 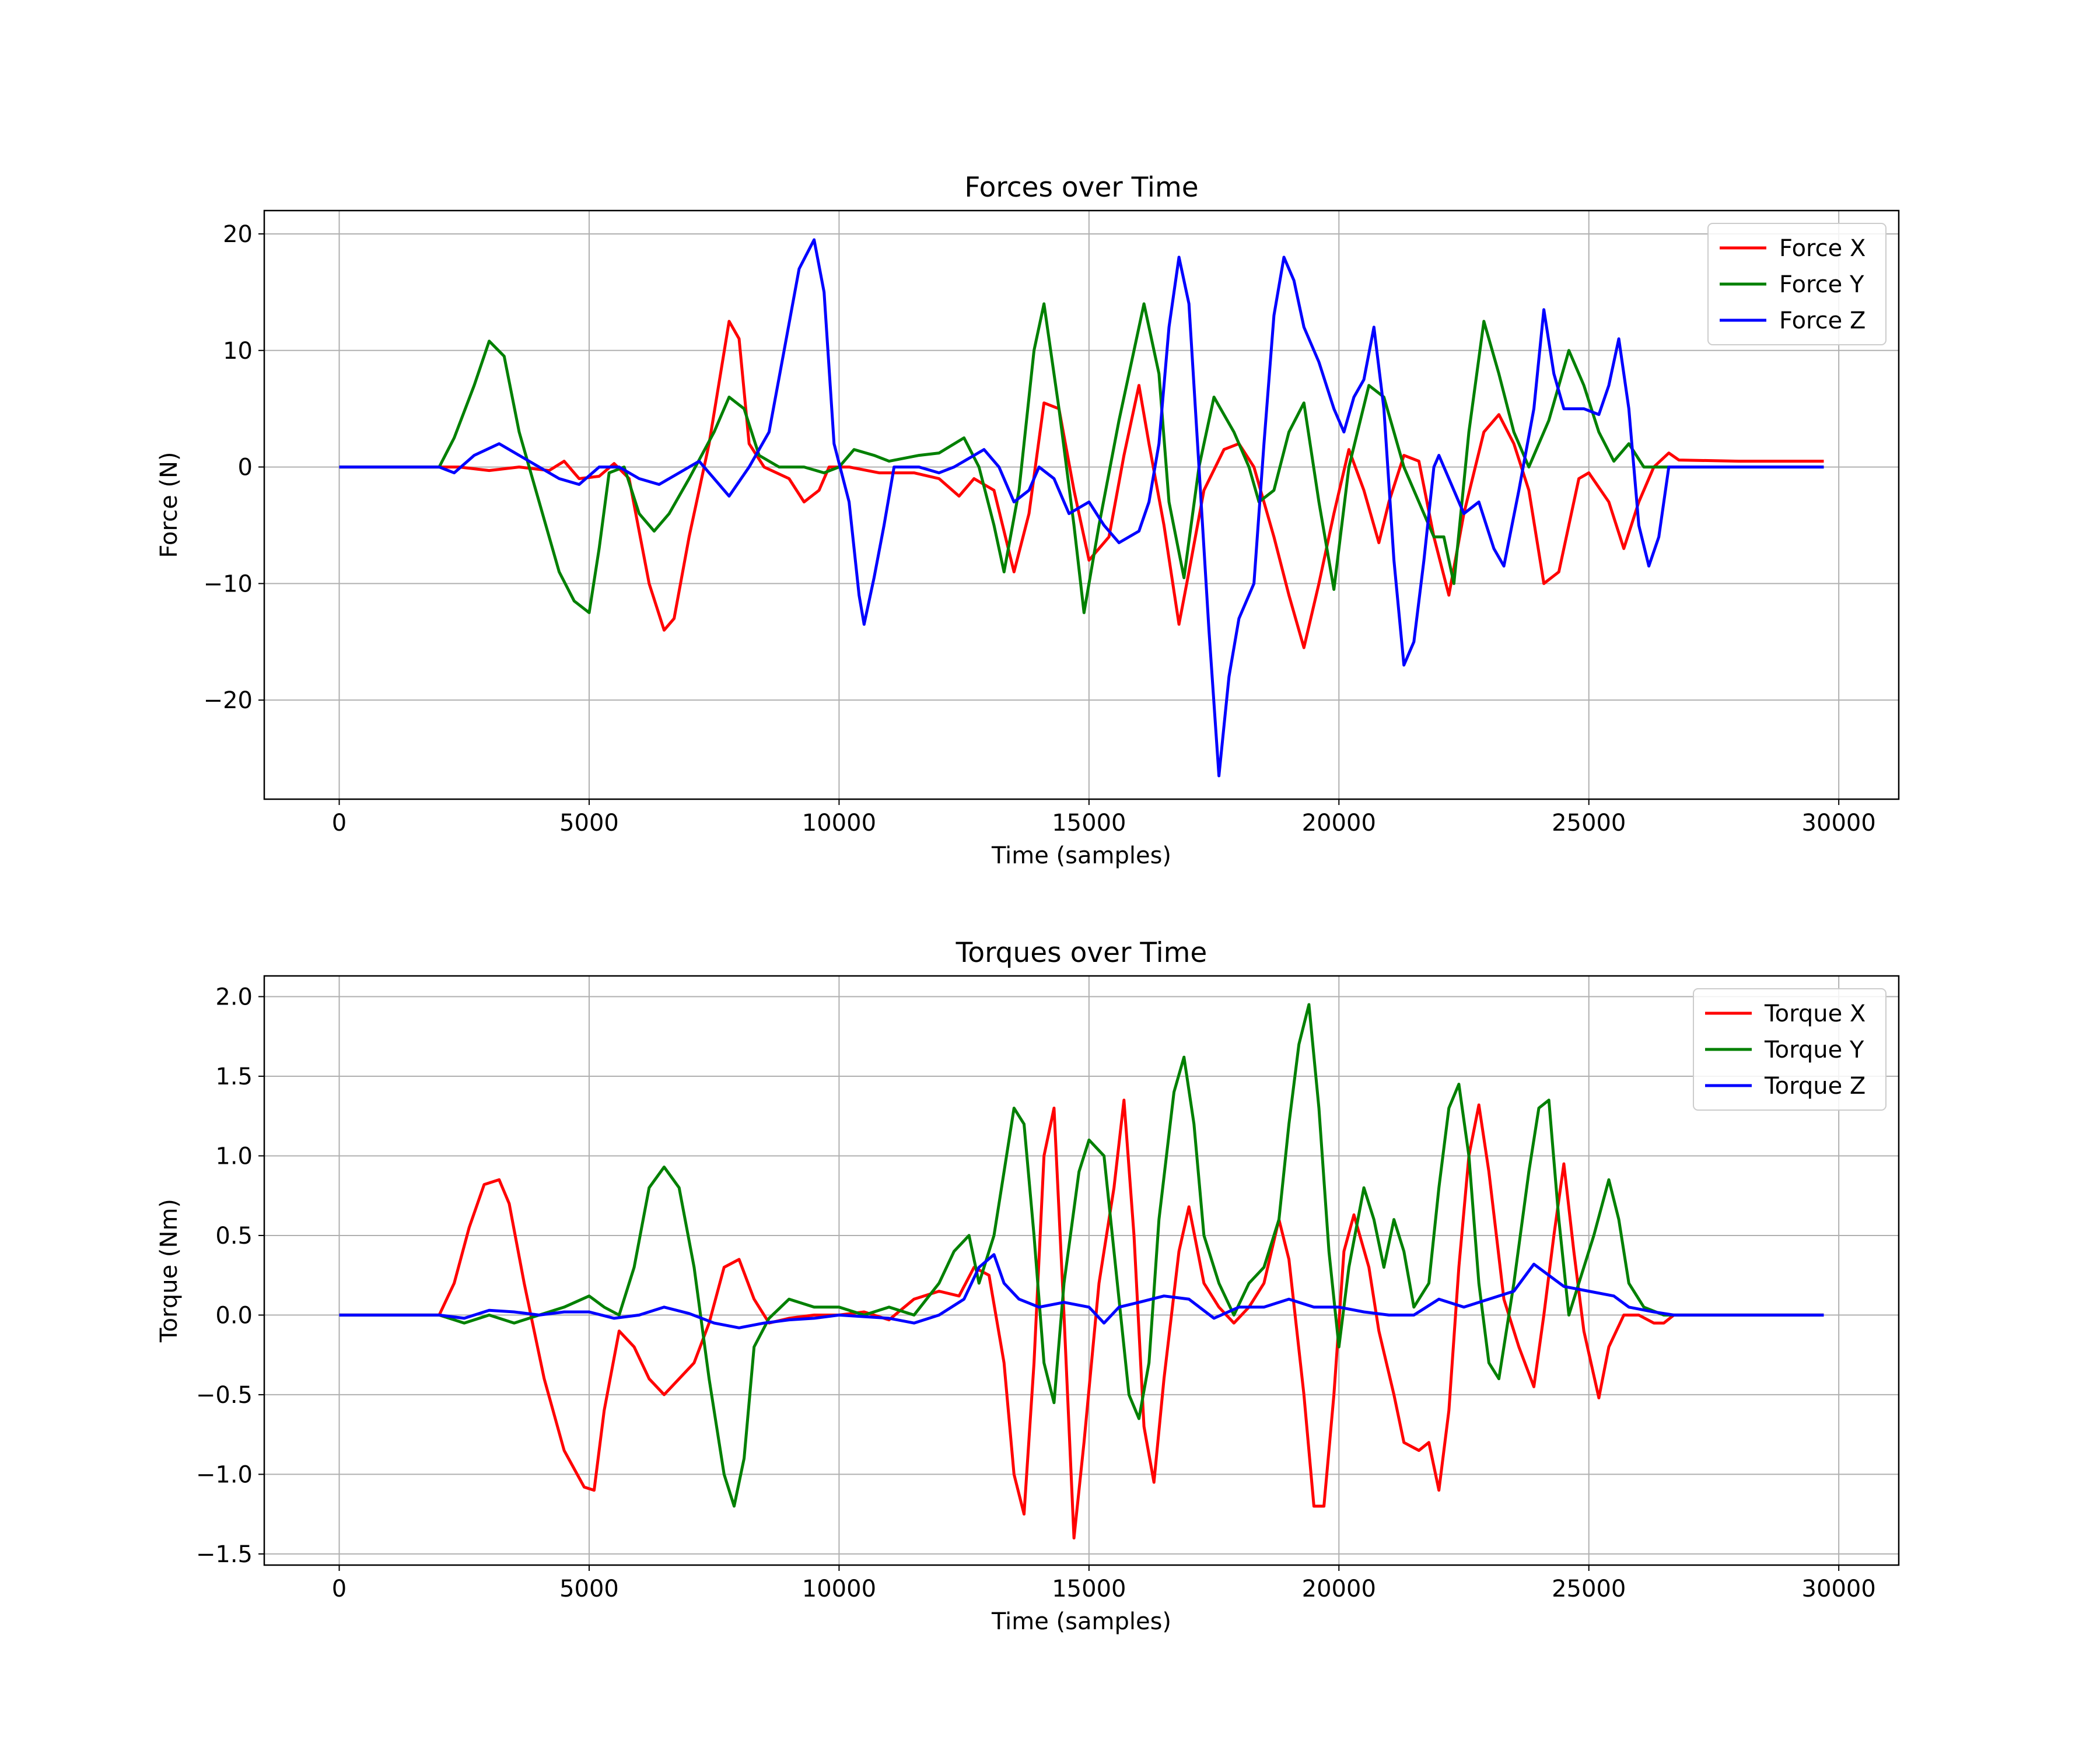 What do you see at coordinates (228, 701) in the screenshot?
I see `forces-y-tick-label: −20` at bounding box center [228, 701].